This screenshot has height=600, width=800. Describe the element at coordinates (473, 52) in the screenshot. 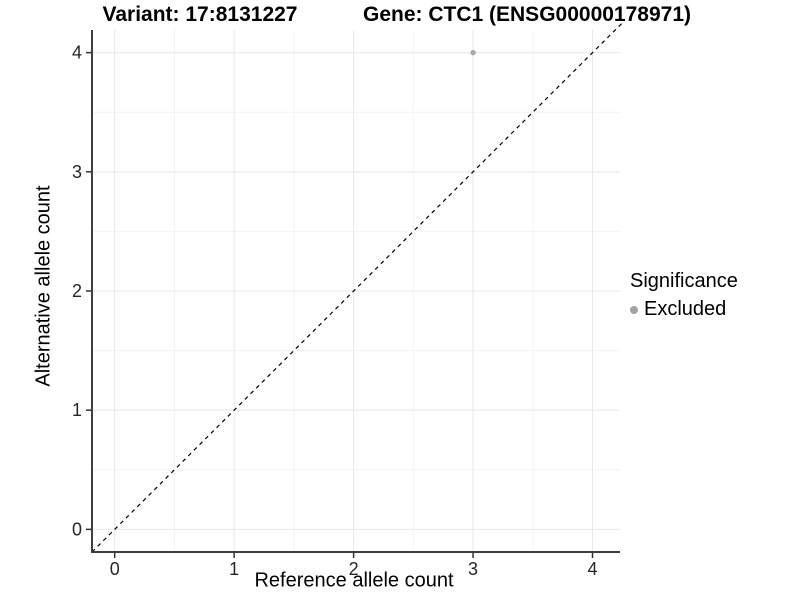

I see `data-point` at that location.